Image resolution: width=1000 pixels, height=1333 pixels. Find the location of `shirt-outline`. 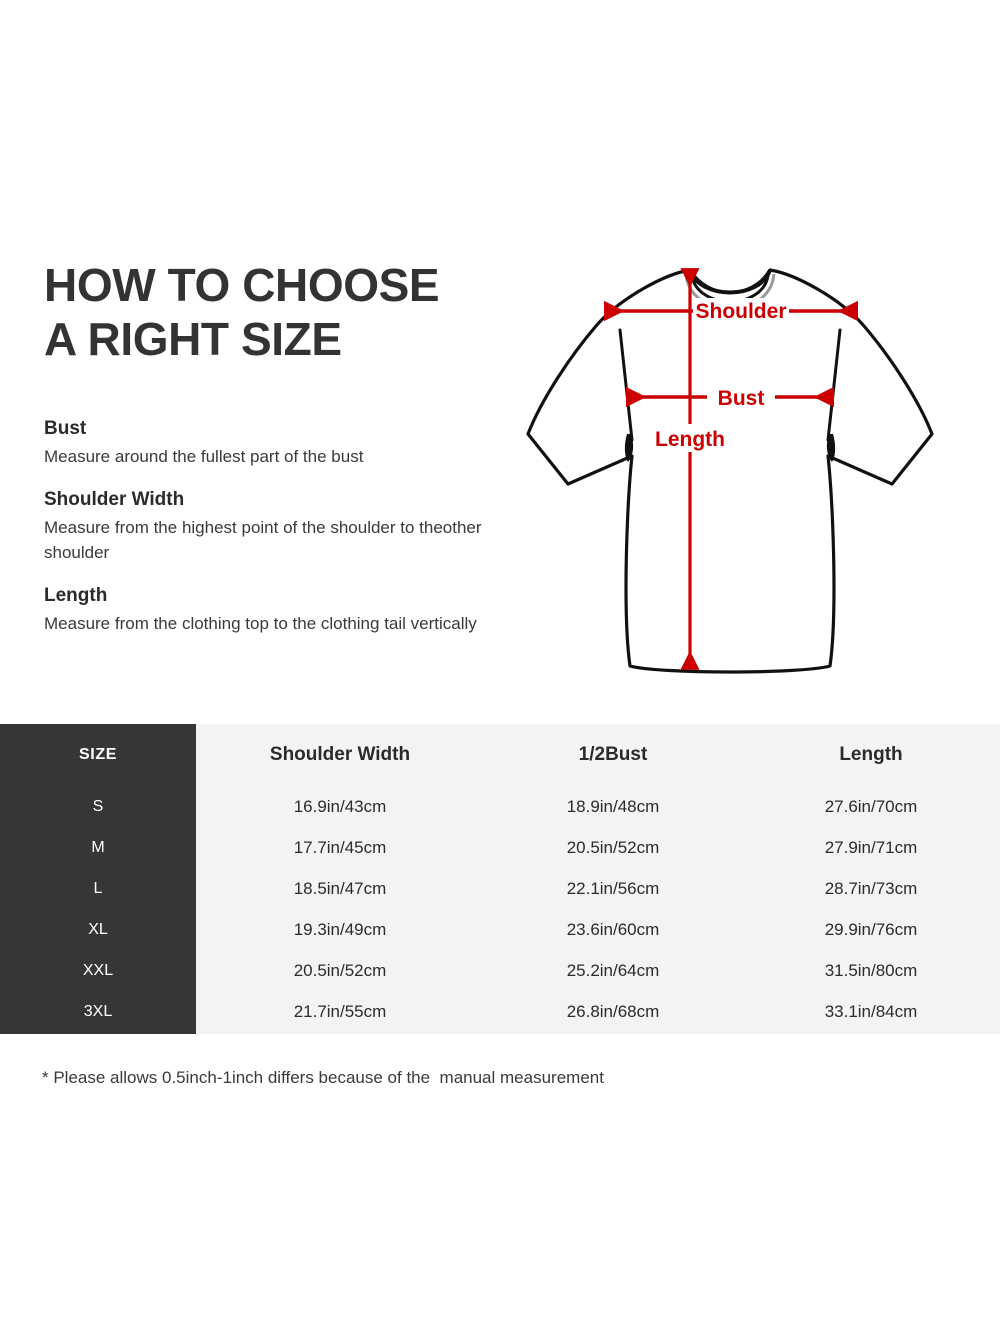

shirt-outline is located at coordinates (730, 471).